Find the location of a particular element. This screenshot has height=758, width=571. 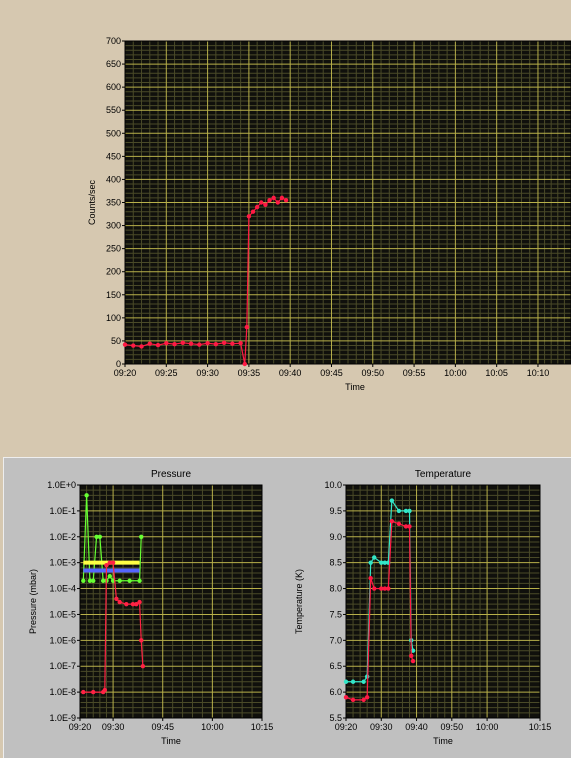

temperature-x-axis-label: Time is located at coordinates (443, 741).